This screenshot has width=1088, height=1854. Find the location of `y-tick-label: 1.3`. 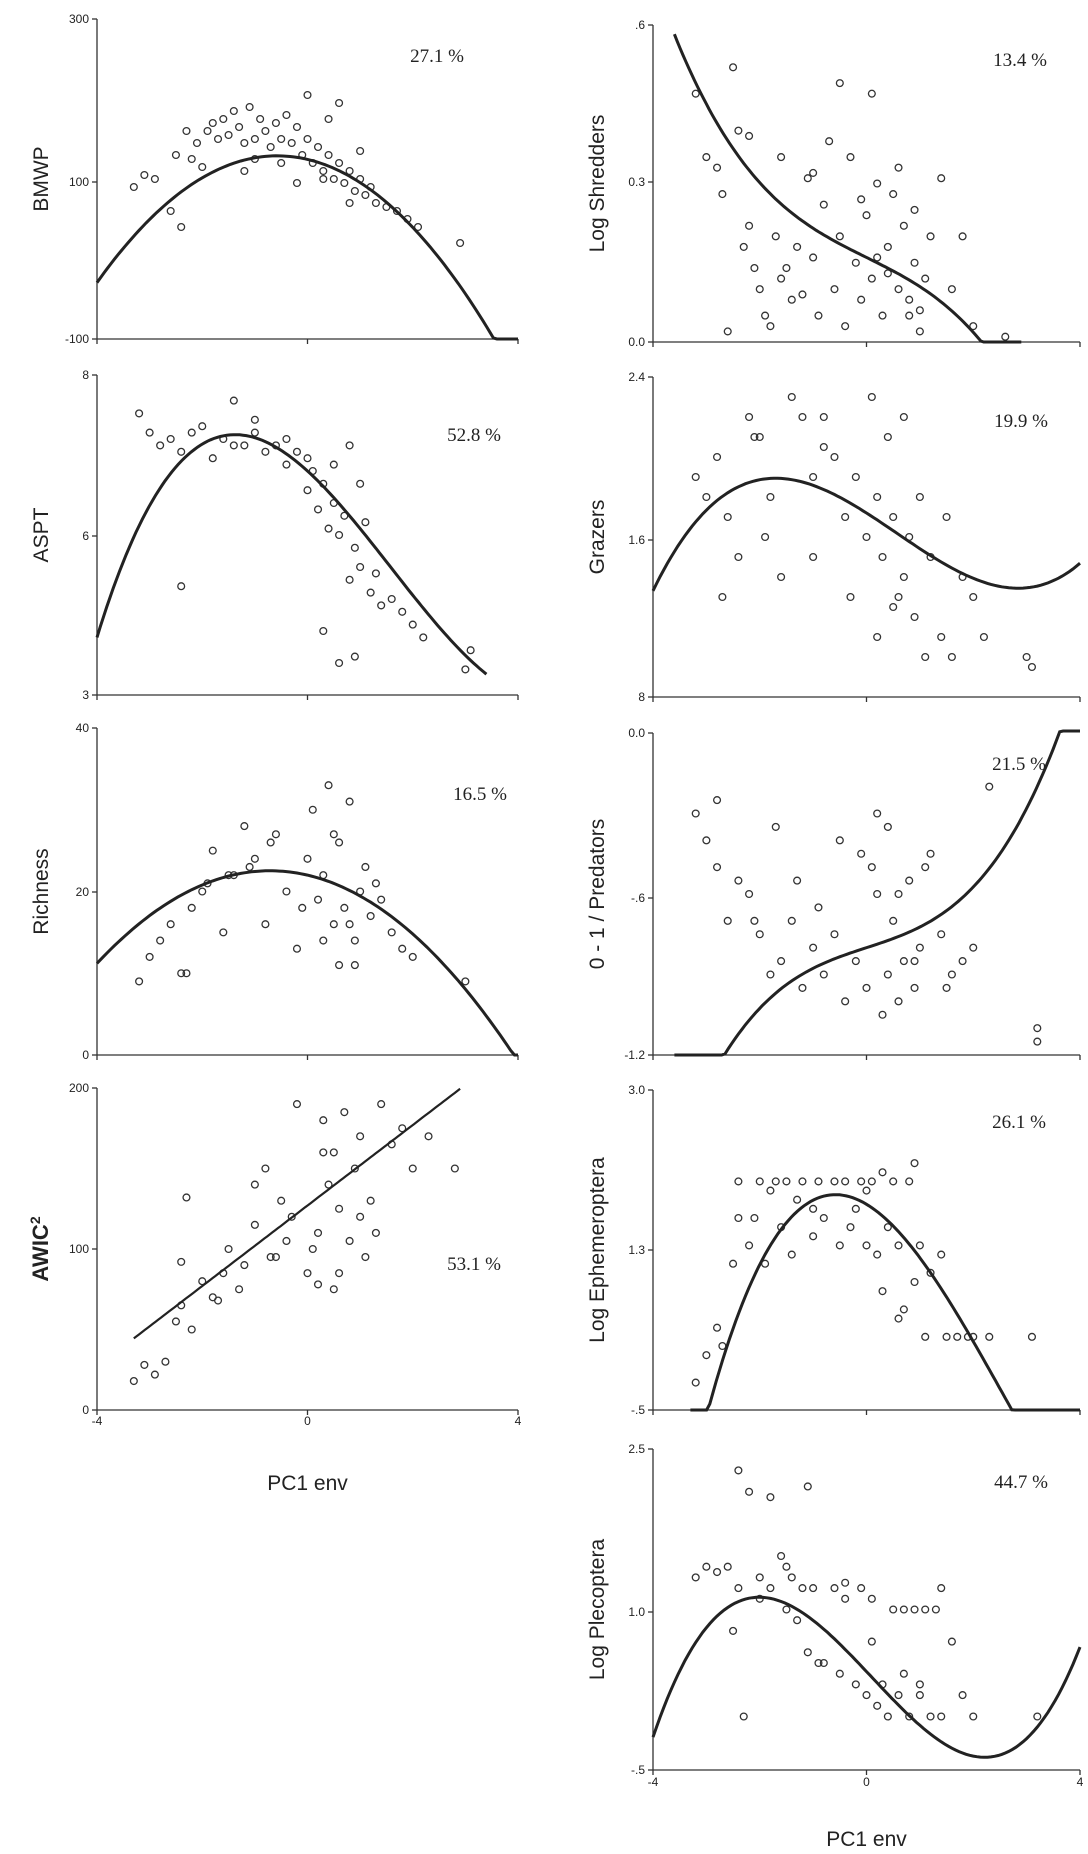

y-tick-label: 1.3 is located at coordinates (636, 1250).